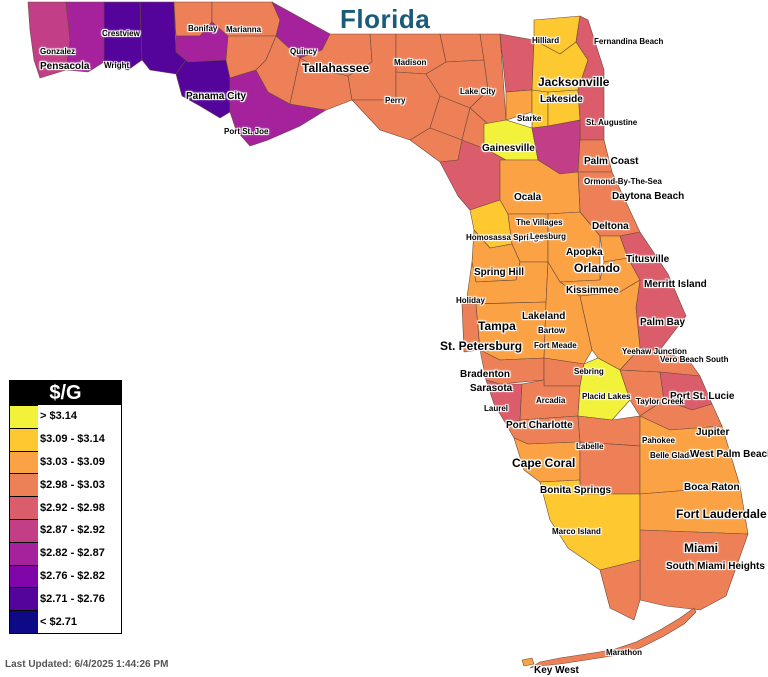 This screenshot has width=768, height=677. I want to click on city-label-taylor-creek: Taylor Creek, so click(660, 401).